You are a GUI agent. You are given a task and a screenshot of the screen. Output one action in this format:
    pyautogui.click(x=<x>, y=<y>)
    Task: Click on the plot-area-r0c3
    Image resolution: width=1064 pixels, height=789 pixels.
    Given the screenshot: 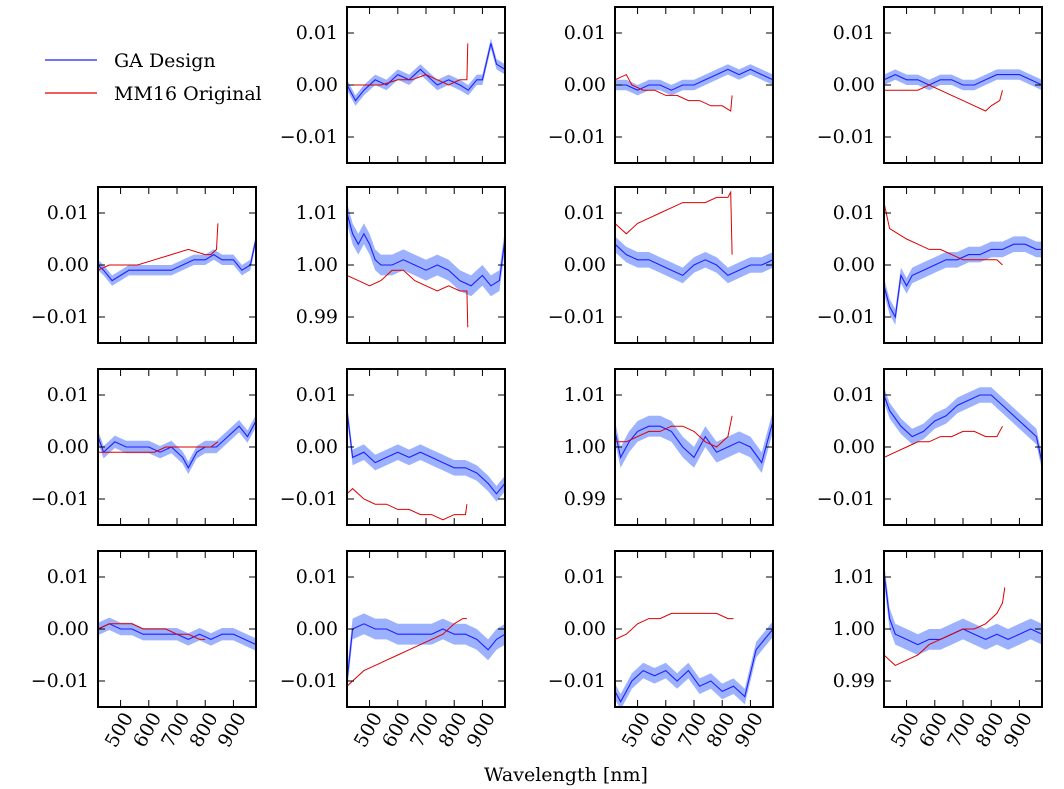 What is the action you would take?
    pyautogui.click(x=963, y=90)
    